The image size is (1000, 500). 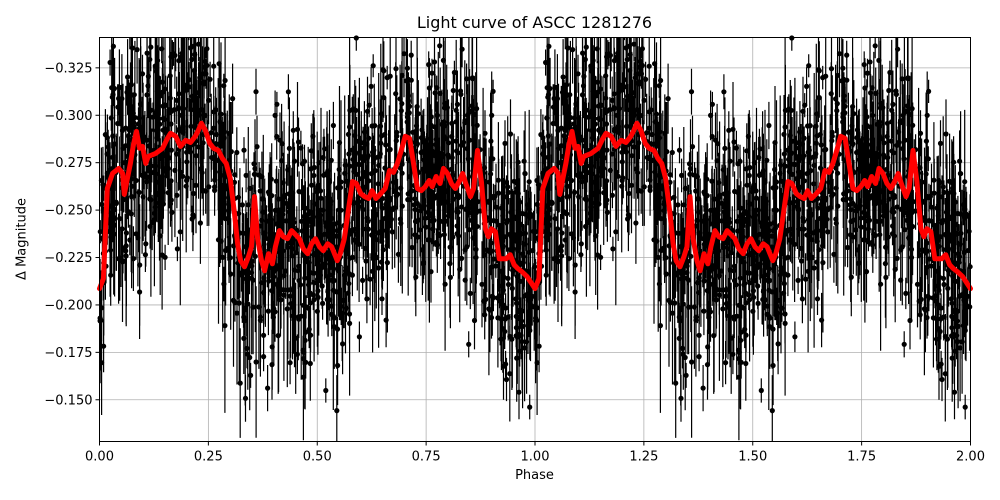 I want to click on y-axis-label: Δ Magnitude, so click(x=22, y=239).